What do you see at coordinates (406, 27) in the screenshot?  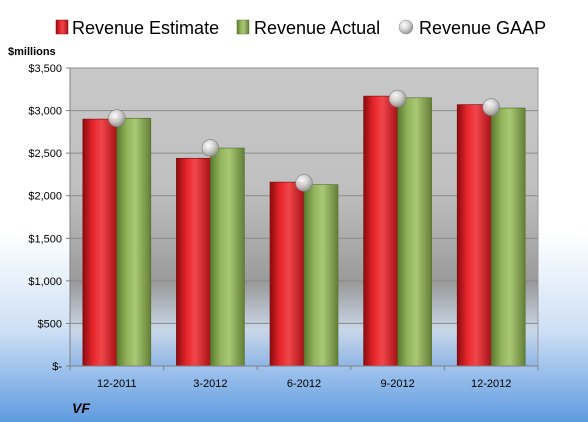 I see `legend-swatch-gaap` at bounding box center [406, 27].